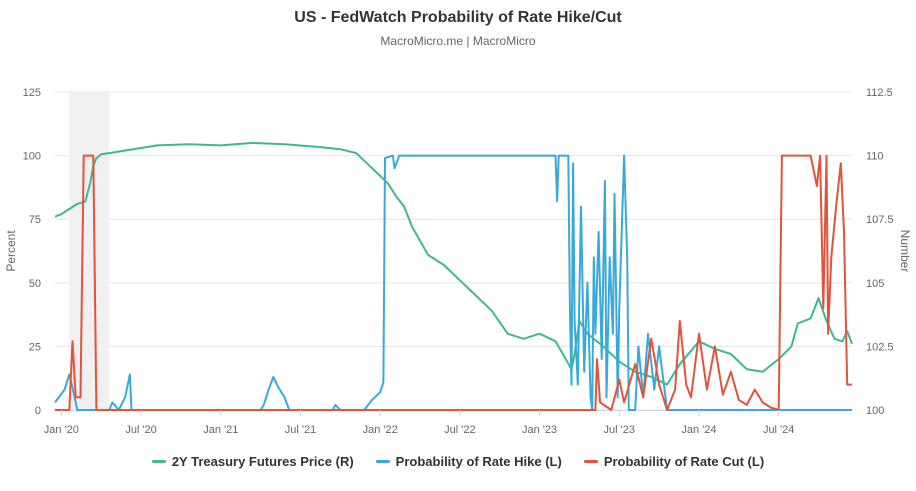  What do you see at coordinates (380, 430) in the screenshot?
I see `x-tick-label: Jan '22` at bounding box center [380, 430].